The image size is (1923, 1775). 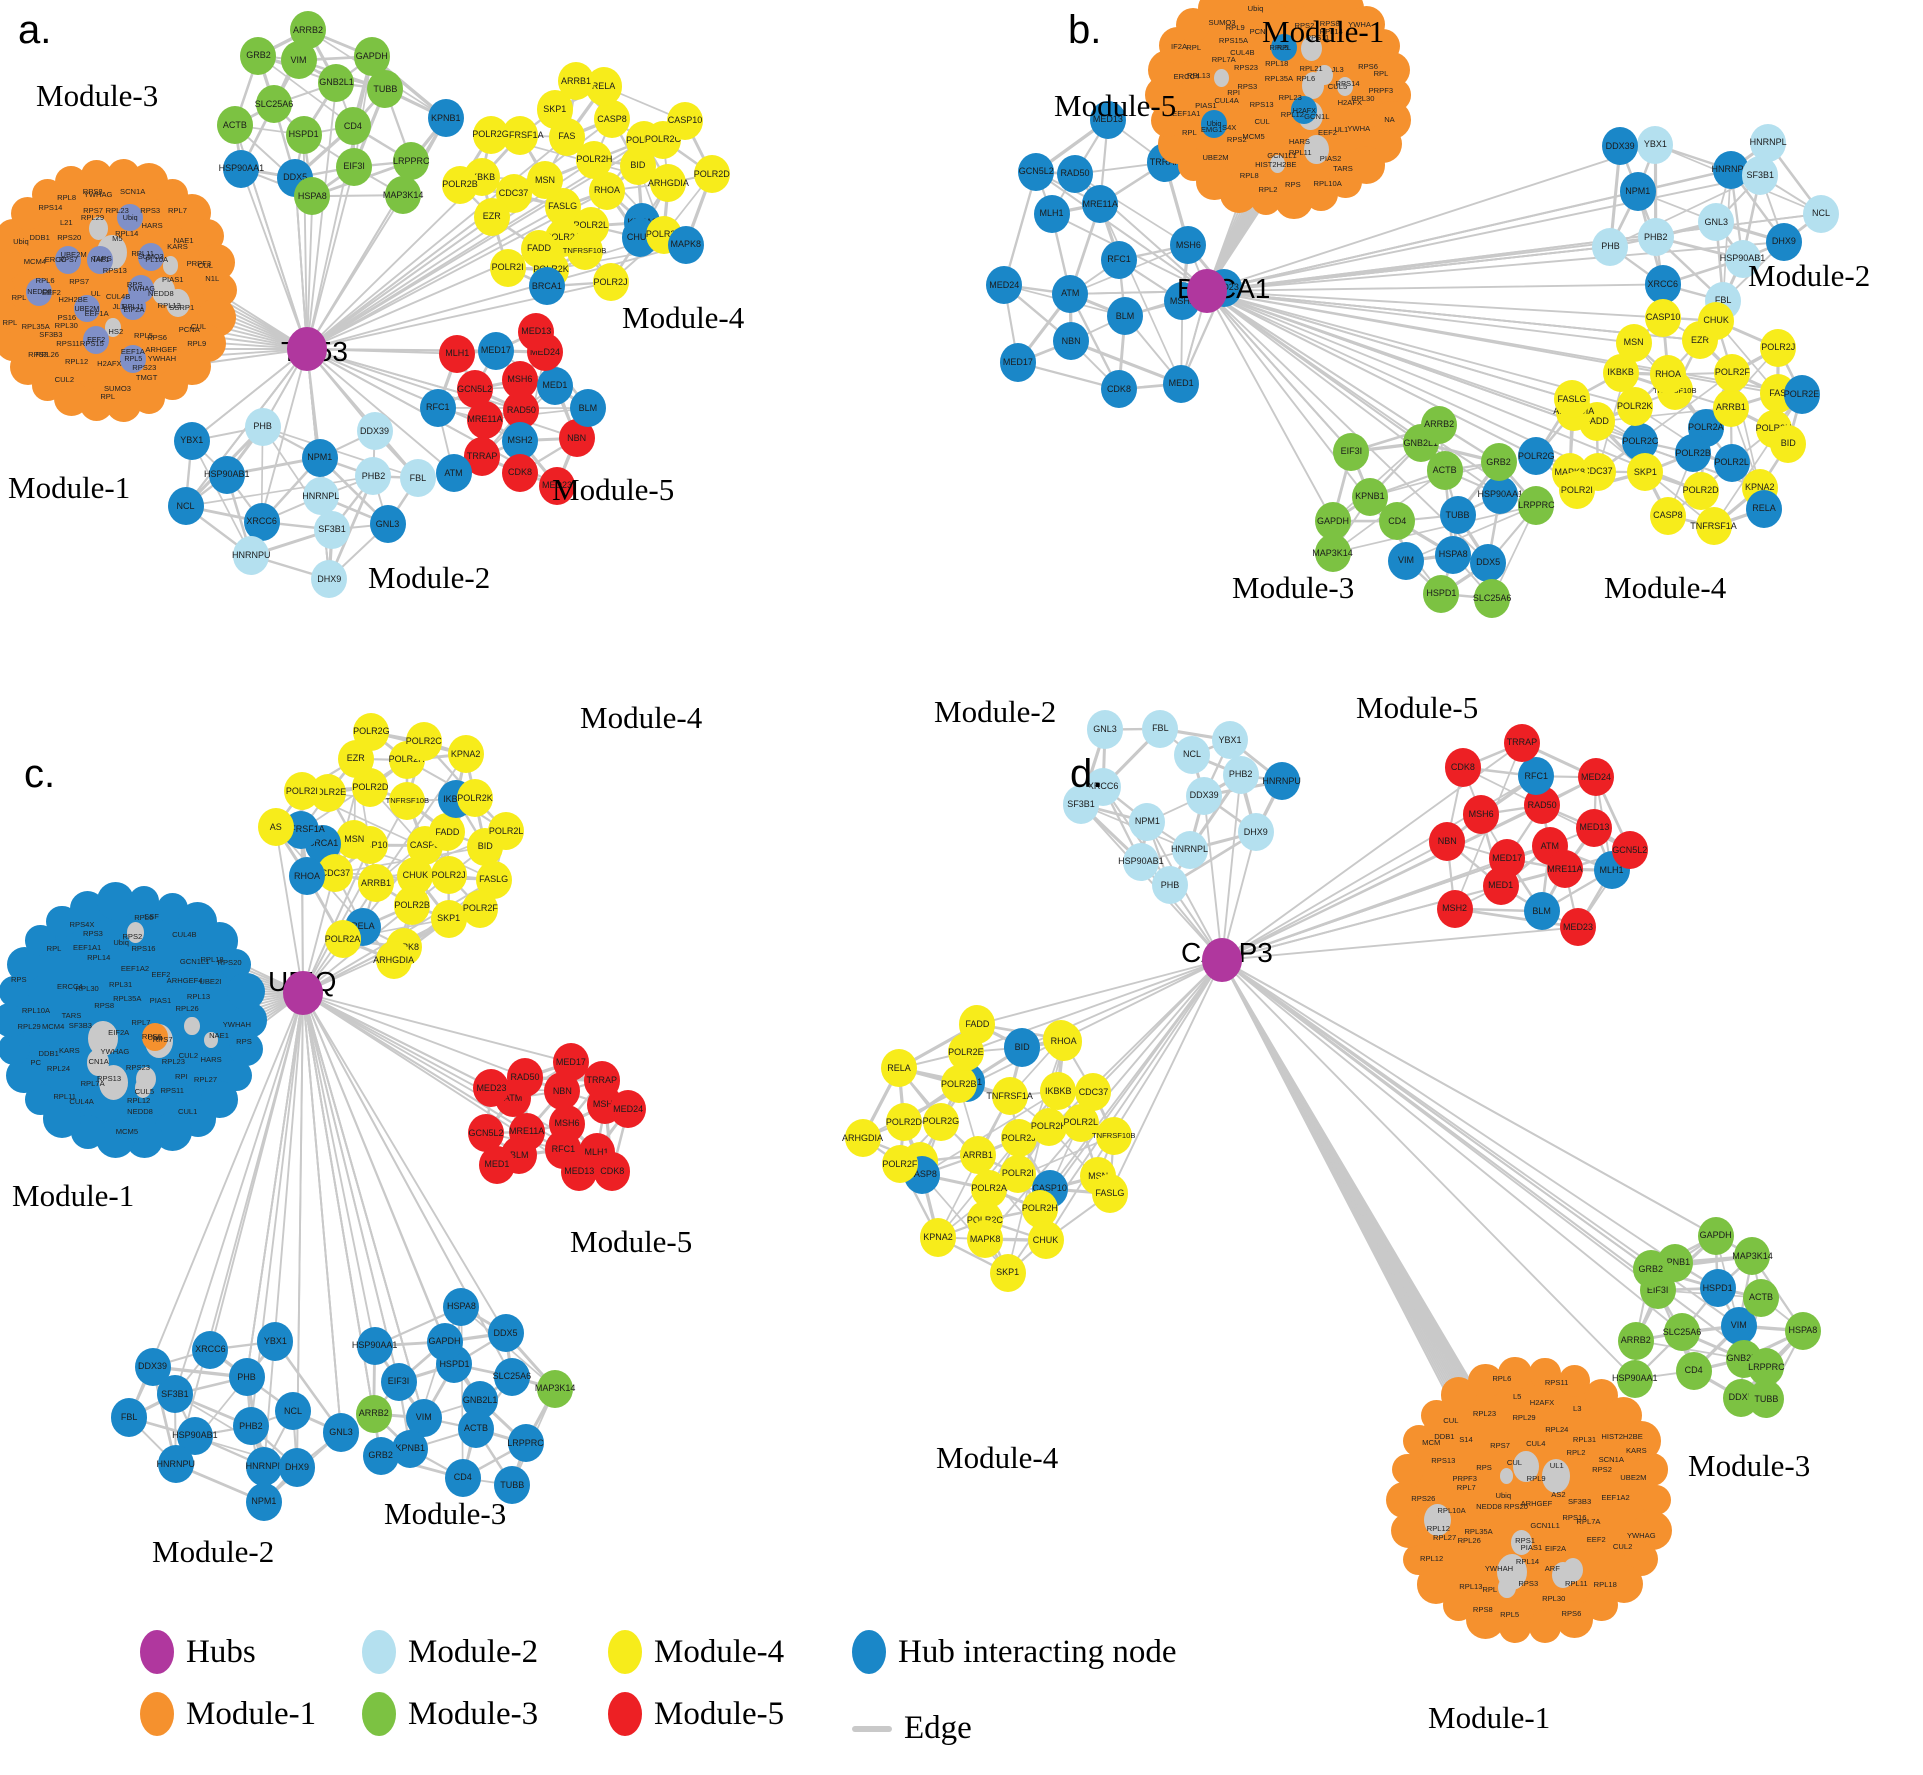 What do you see at coordinates (1801, 394) in the screenshot?
I see `panel-b-module4-node: POLR2E` at bounding box center [1801, 394].